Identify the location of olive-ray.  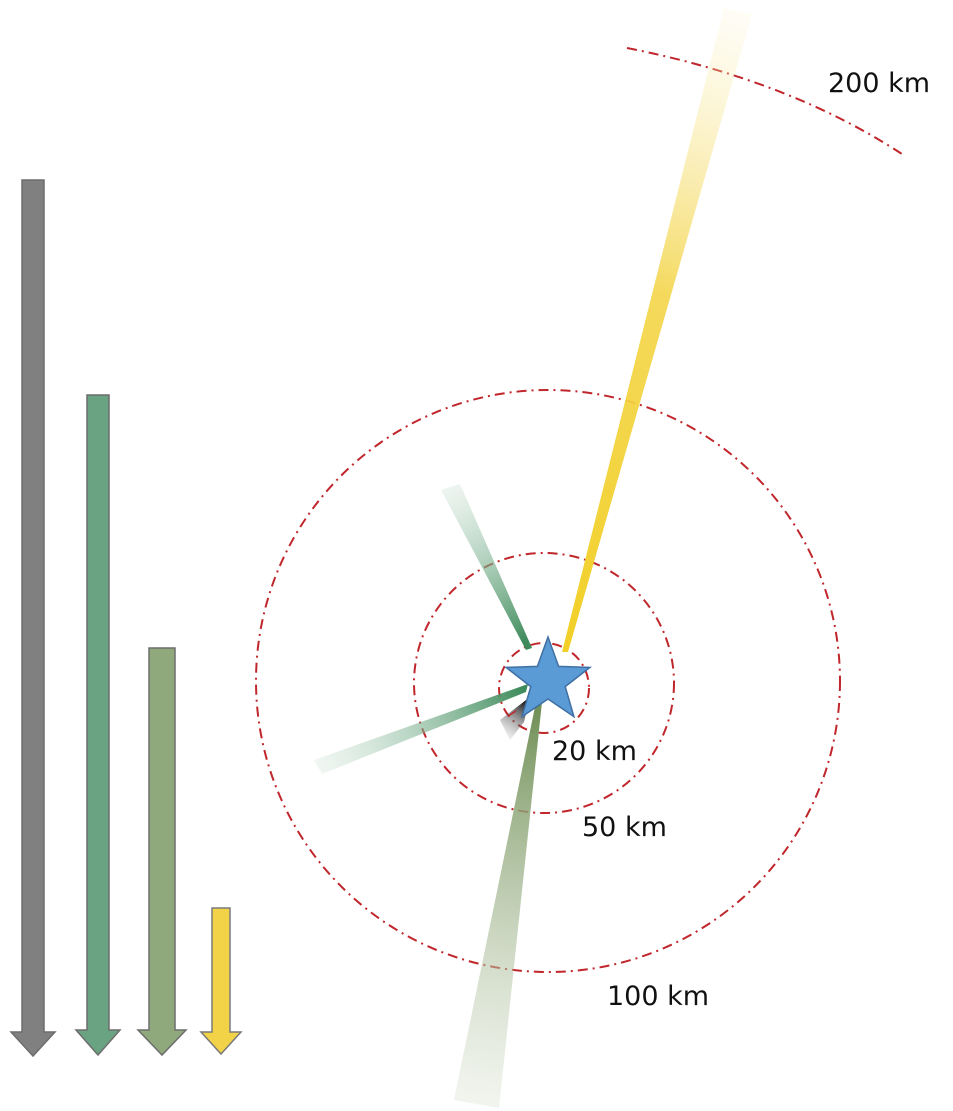
(498, 905).